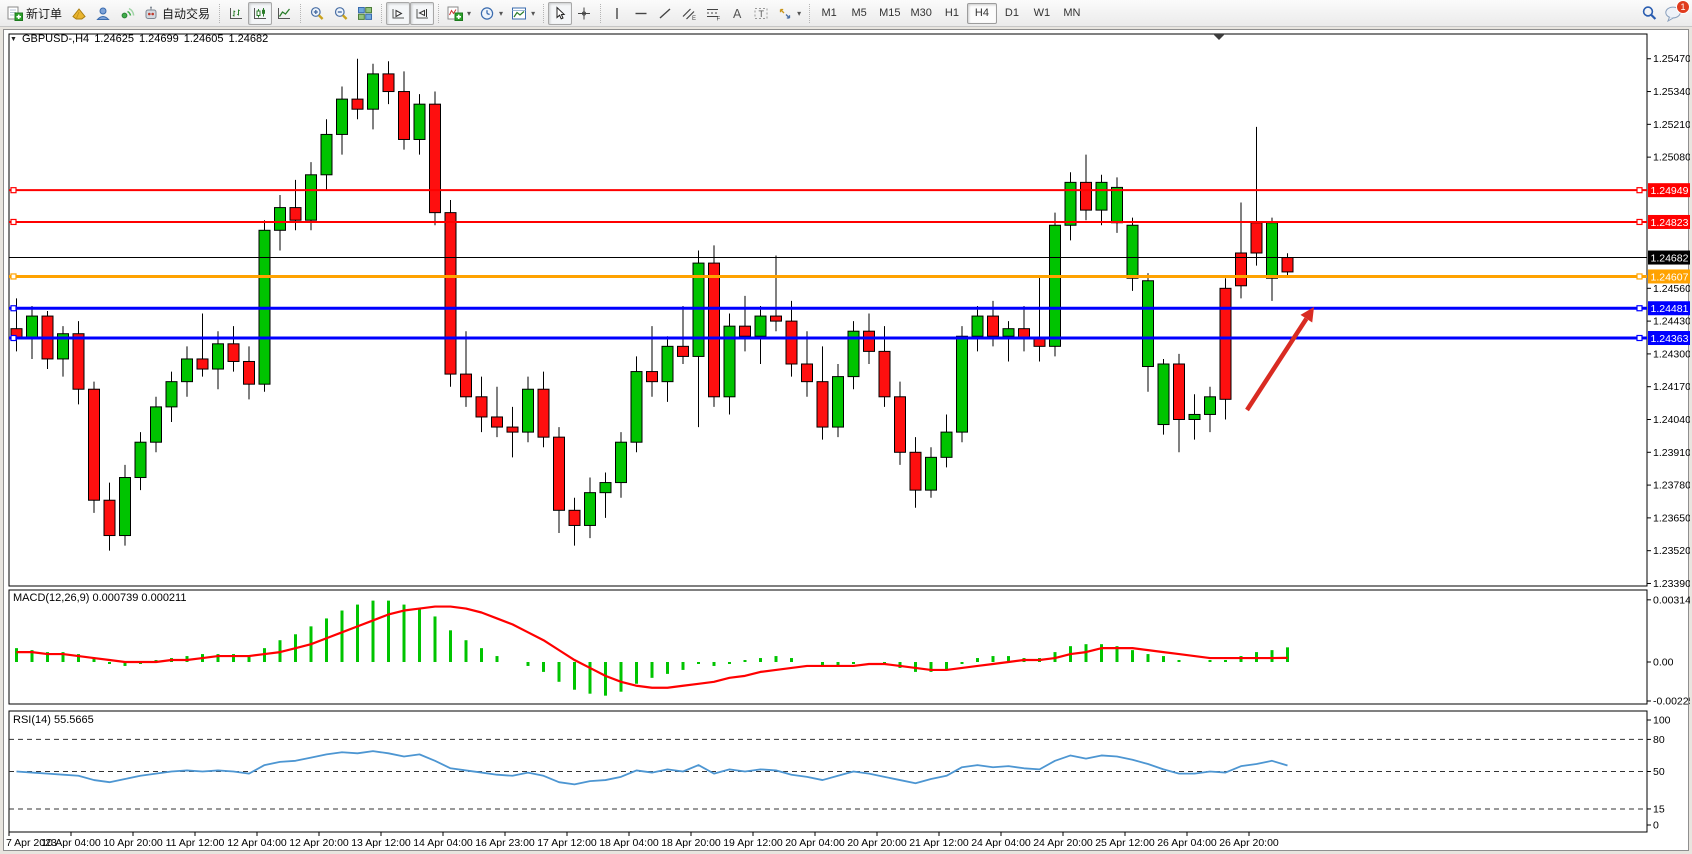 The image size is (1692, 854). I want to click on text-icon: A, so click(737, 13).